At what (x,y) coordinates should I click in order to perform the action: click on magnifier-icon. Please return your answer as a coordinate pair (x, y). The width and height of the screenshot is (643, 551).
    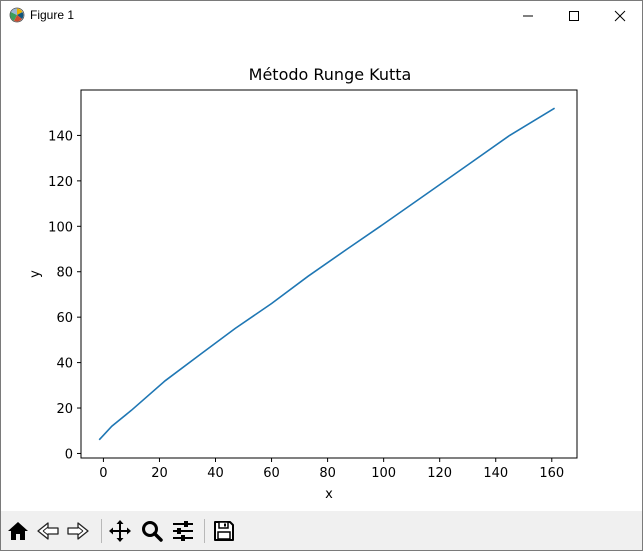
    Looking at the image, I should click on (152, 531).